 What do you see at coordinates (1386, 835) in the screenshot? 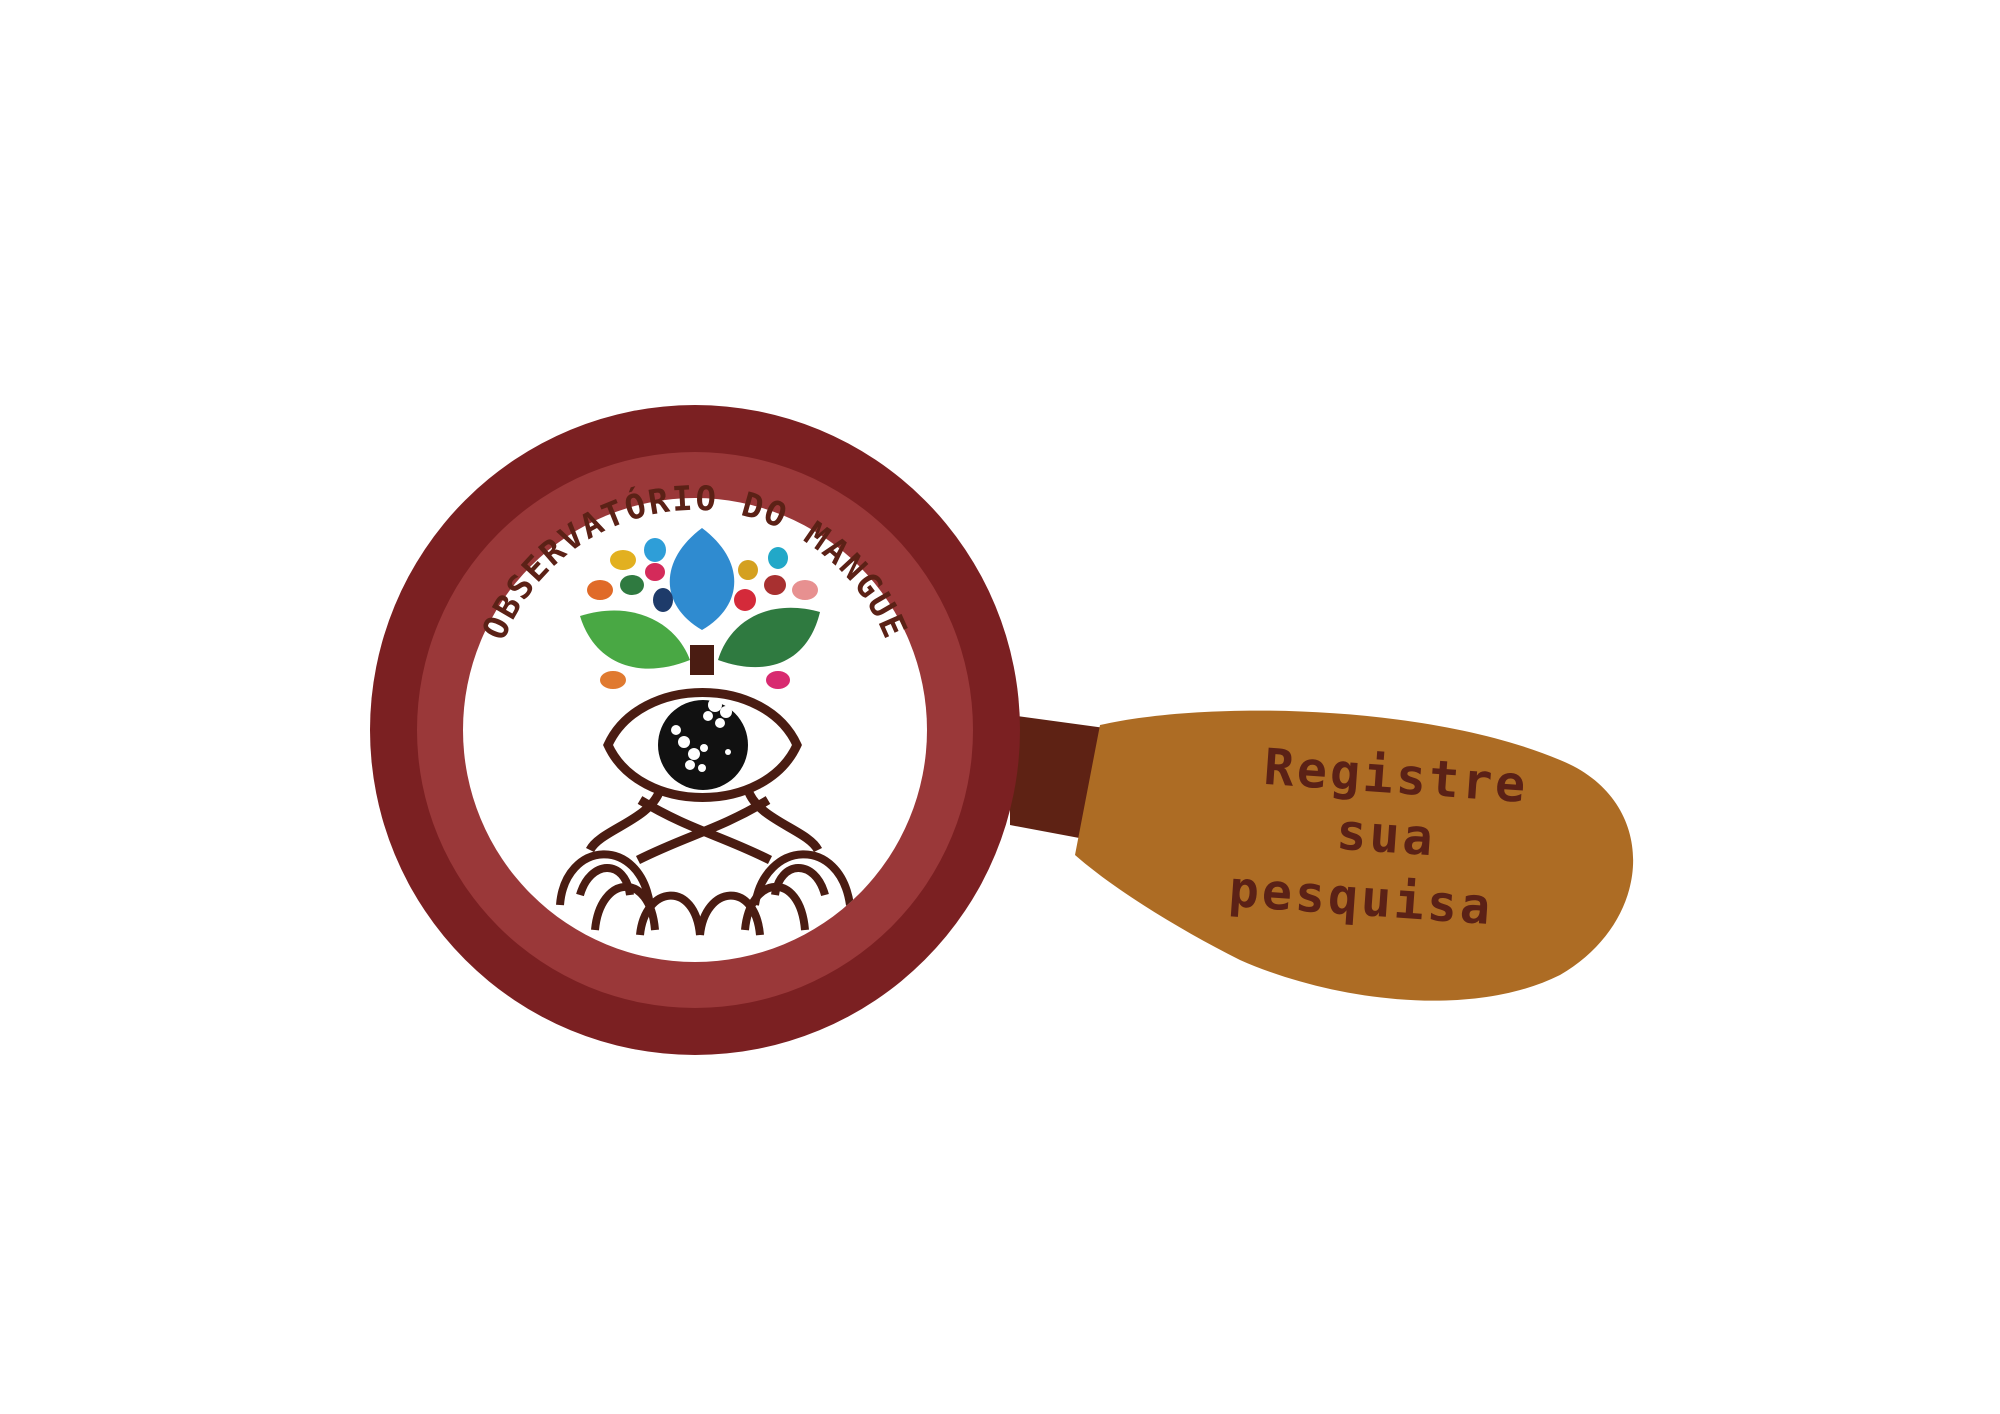
I see `handle-text-line-2: sua` at bounding box center [1386, 835].